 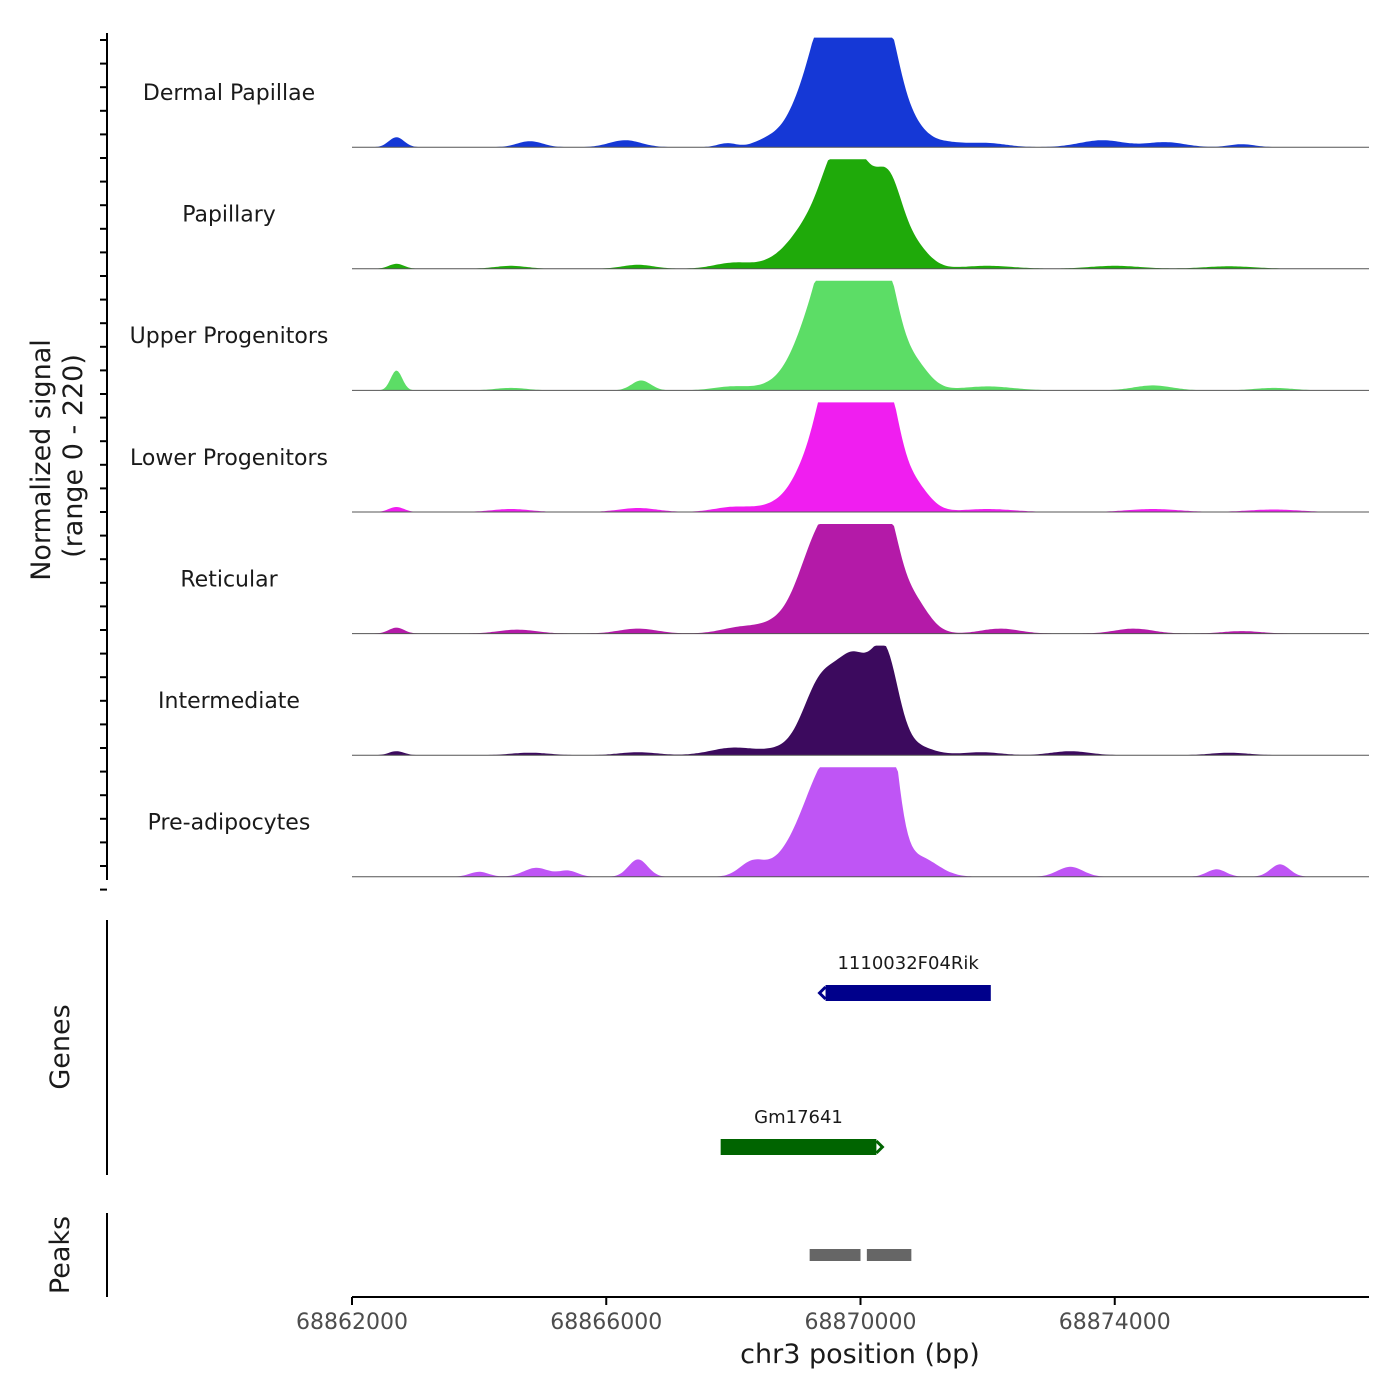 What do you see at coordinates (60, 1255) in the screenshot?
I see `peaks-ylabel: Peaks` at bounding box center [60, 1255].